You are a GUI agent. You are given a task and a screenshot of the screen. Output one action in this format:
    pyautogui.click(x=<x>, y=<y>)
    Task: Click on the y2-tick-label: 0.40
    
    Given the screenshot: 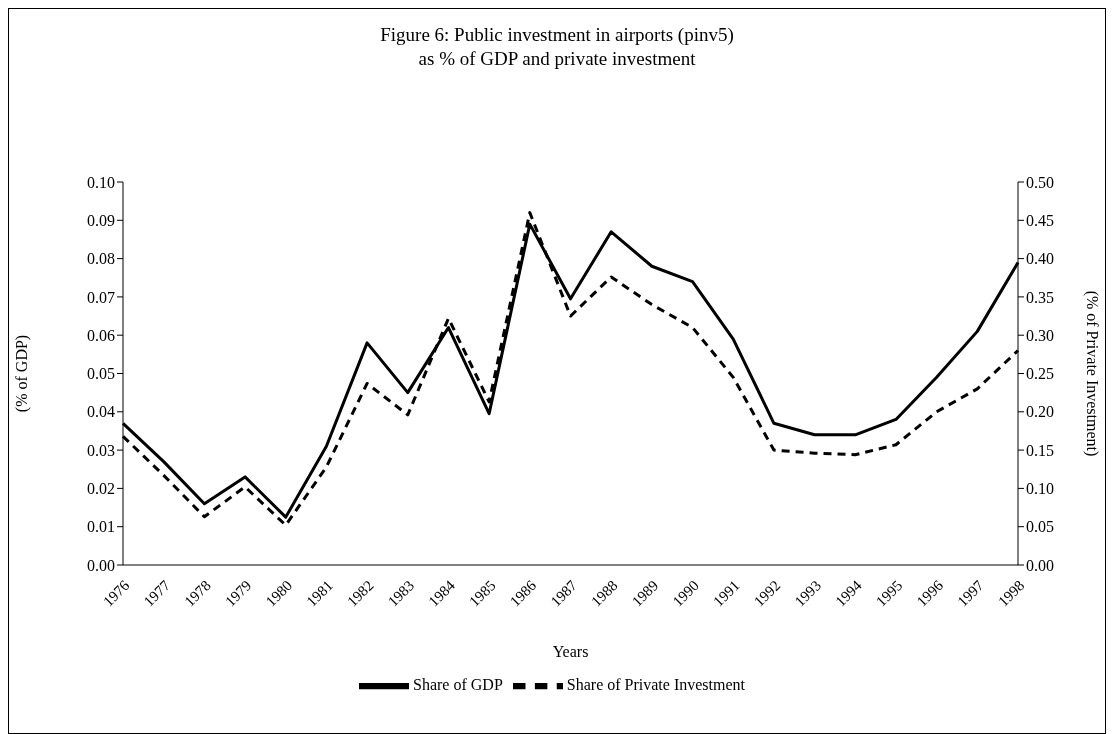 What is the action you would take?
    pyautogui.click(x=1040, y=259)
    